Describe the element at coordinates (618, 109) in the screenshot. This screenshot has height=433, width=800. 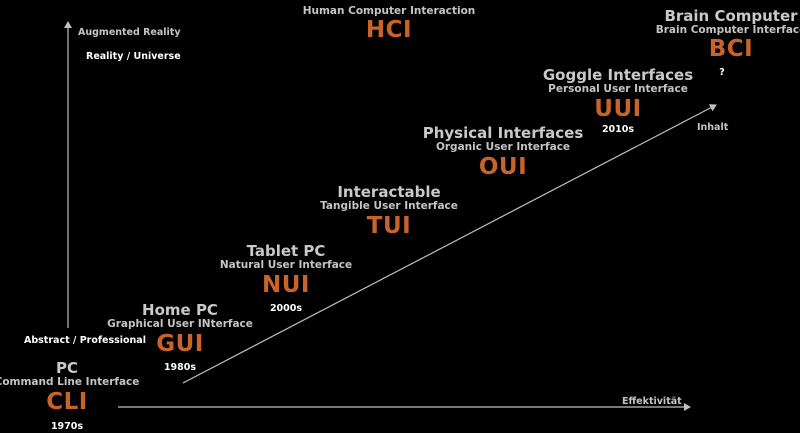
I see `stage-uui-abbr: UUI` at that location.